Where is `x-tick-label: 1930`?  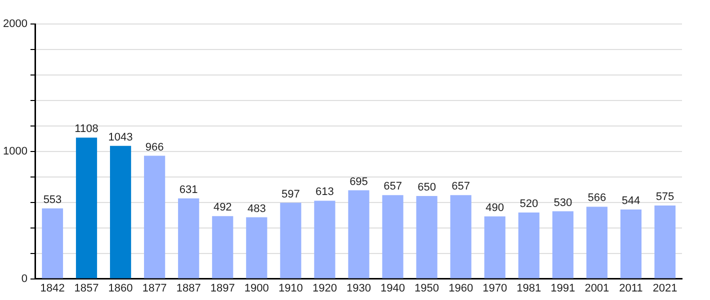
x-tick-label: 1930 is located at coordinates (358, 288).